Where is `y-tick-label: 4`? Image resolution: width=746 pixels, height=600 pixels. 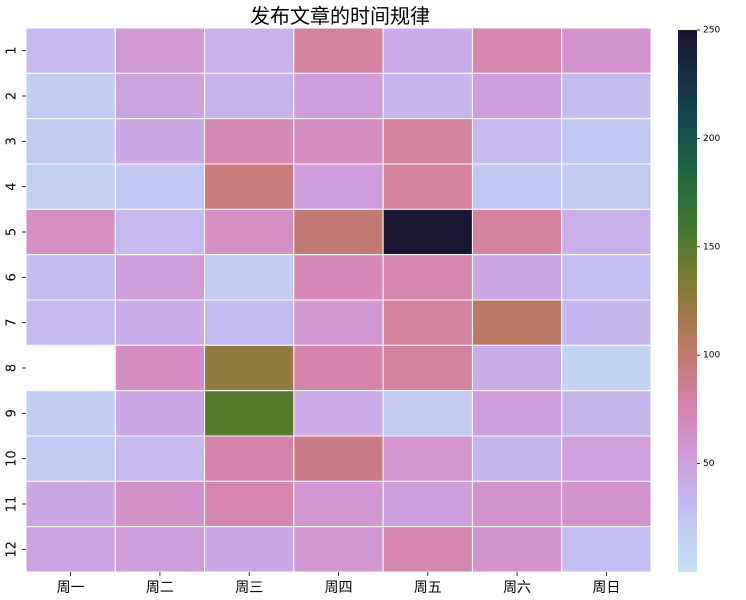 y-tick-label: 4 is located at coordinates (12, 187).